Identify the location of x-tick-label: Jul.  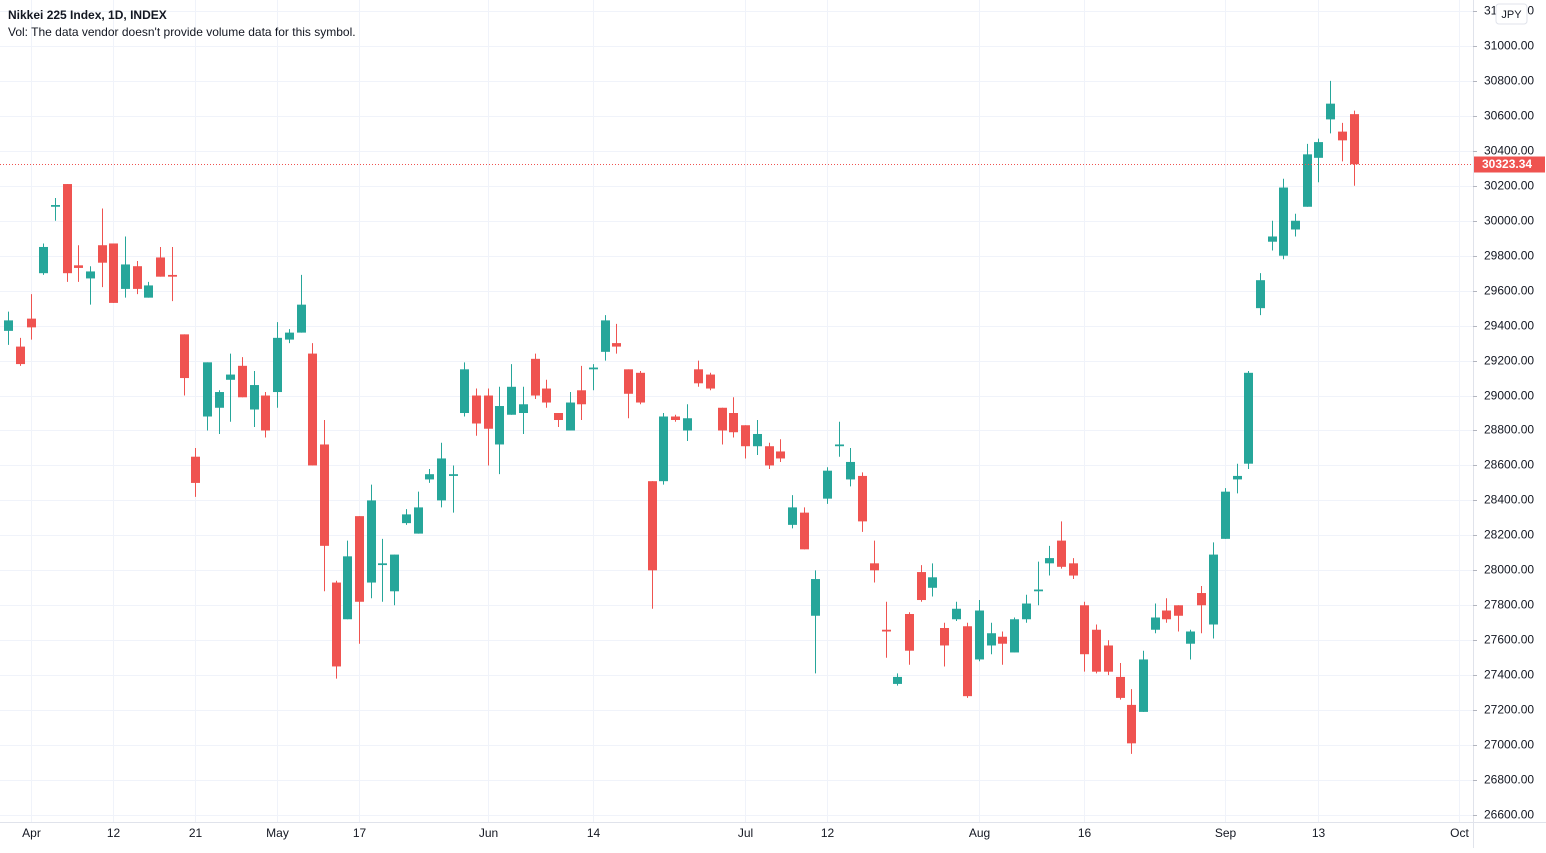
(745, 833).